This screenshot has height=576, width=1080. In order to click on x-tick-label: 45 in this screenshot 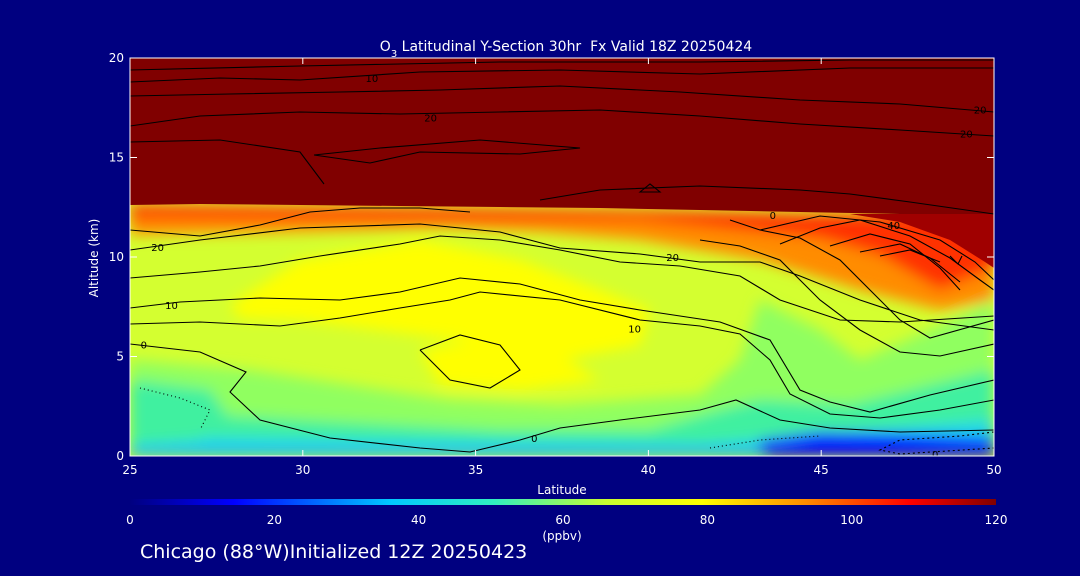, I will do `click(821, 470)`.